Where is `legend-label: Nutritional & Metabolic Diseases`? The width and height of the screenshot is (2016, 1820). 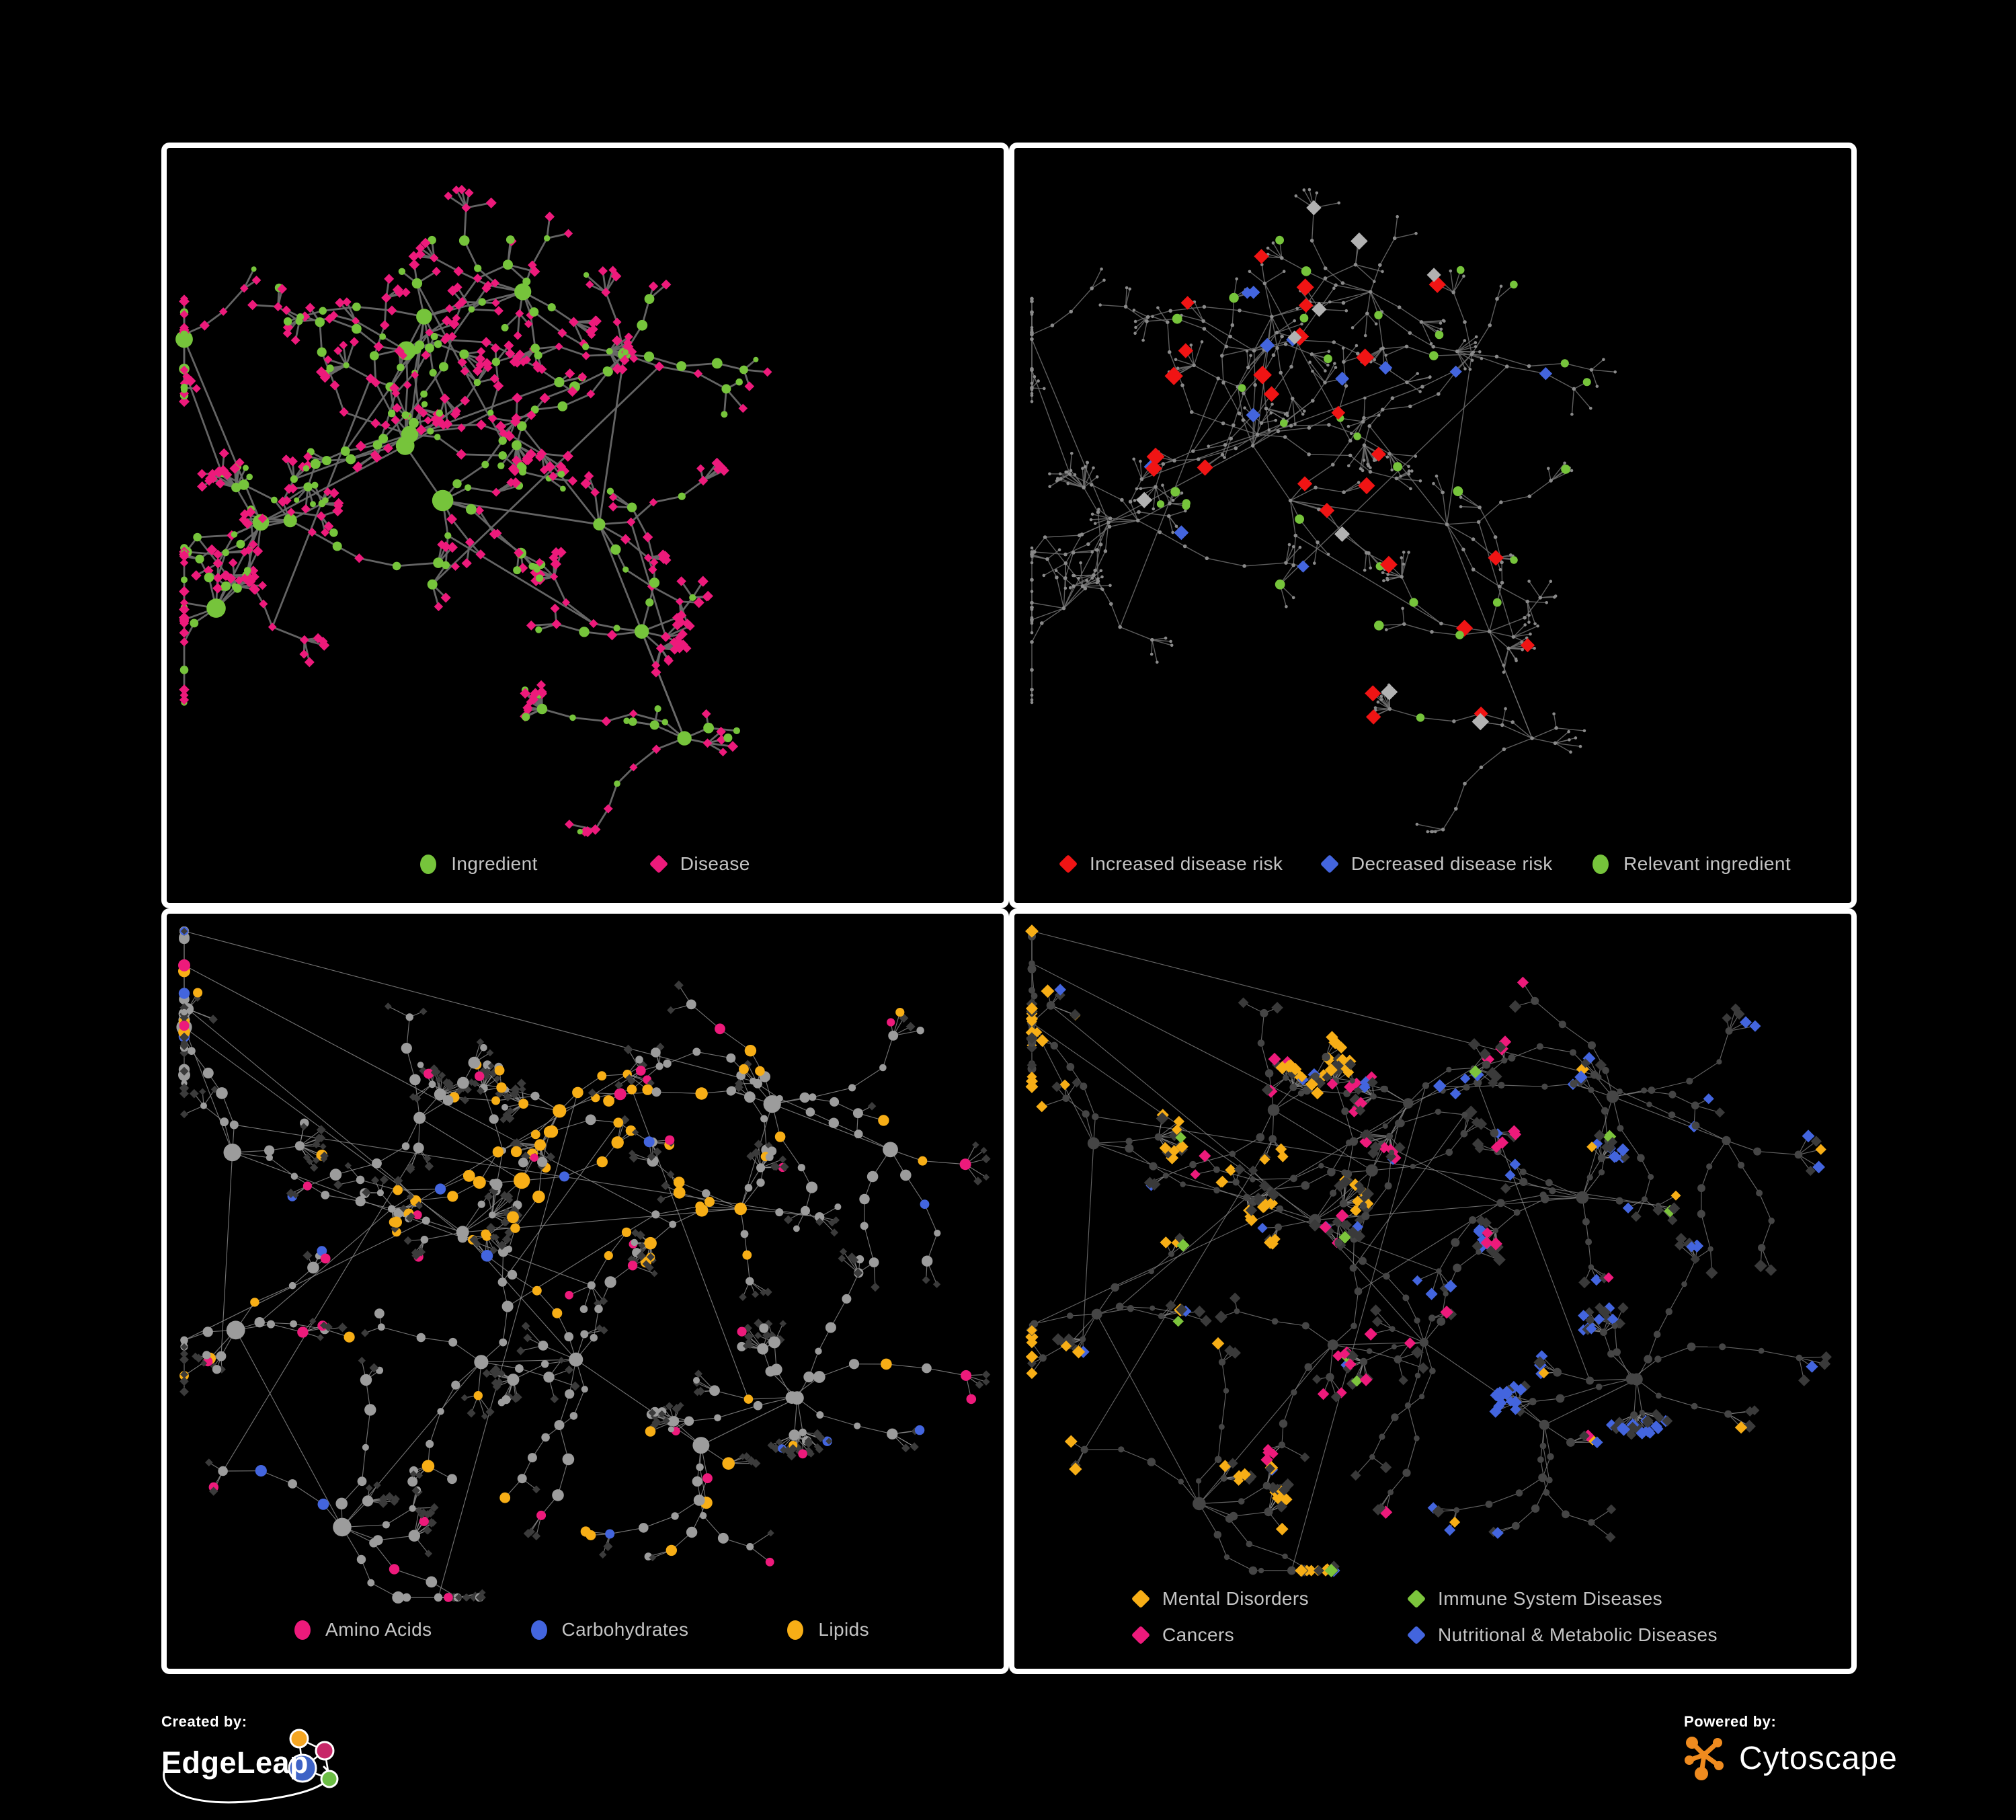
legend-label: Nutritional & Metabolic Diseases is located at coordinates (1578, 1634).